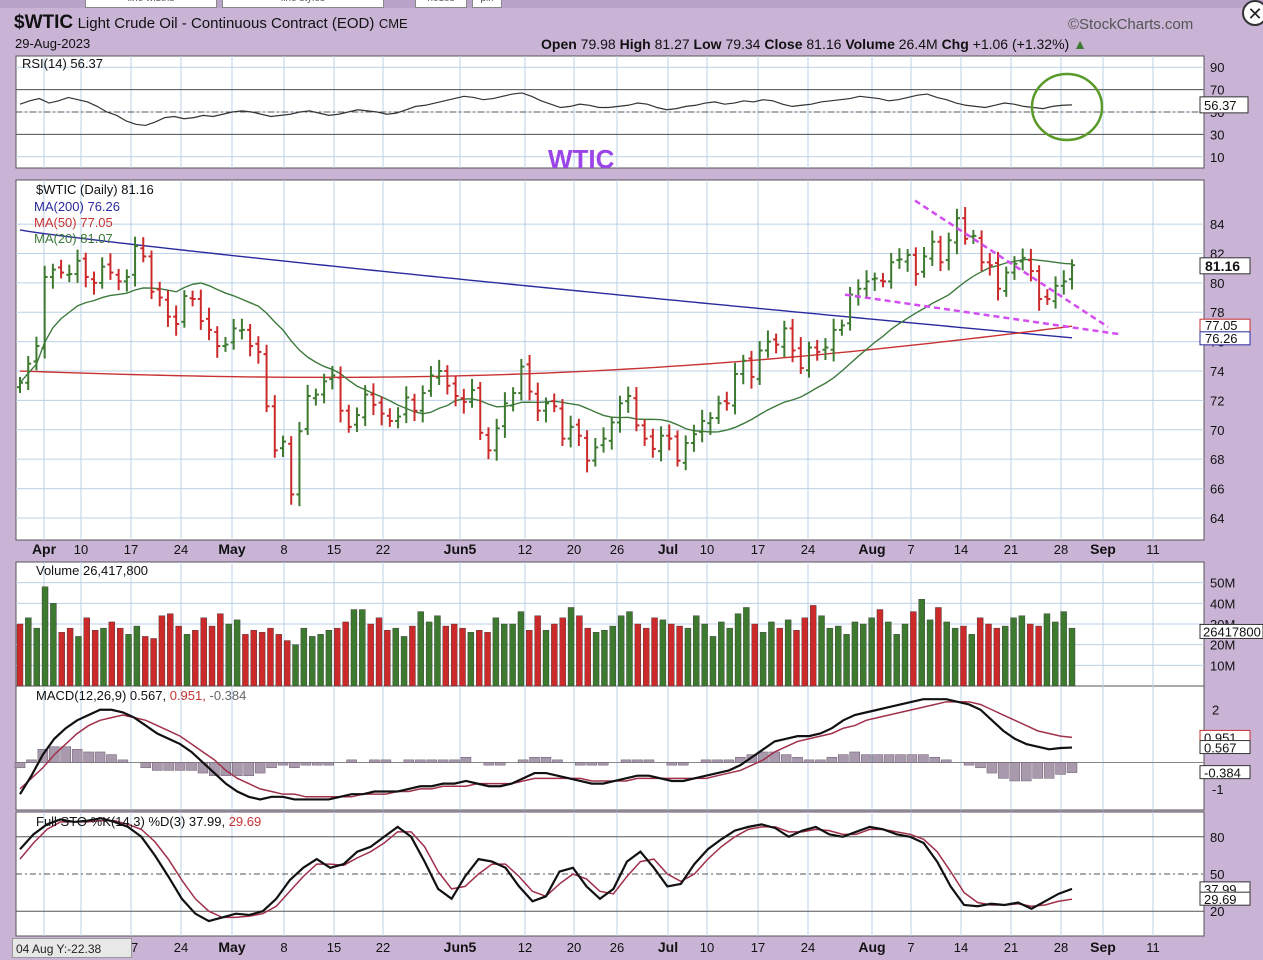  What do you see at coordinates (1011, 549) in the screenshot?
I see `x-tick-19: 21` at bounding box center [1011, 549].